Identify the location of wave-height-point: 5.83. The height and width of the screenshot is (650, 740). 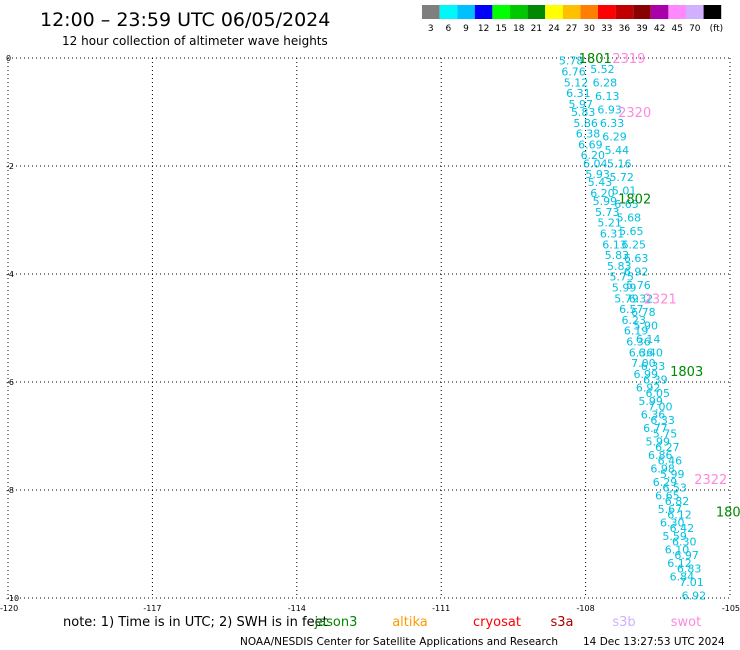
(583, 112).